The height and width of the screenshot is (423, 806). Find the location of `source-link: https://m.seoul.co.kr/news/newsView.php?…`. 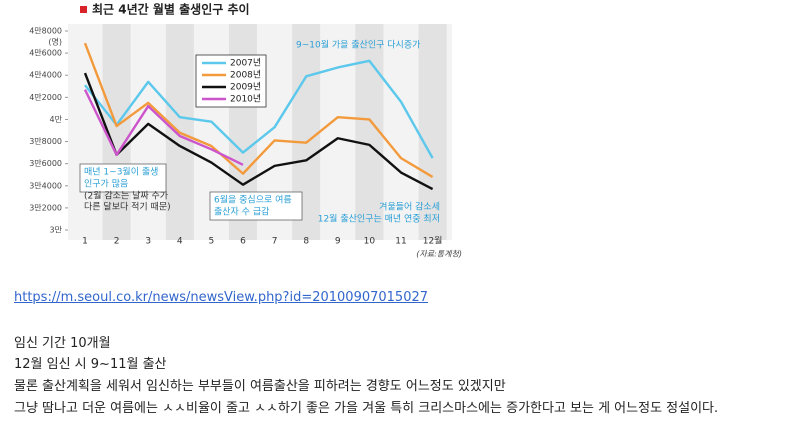

source-link: https://m.seoul.co.kr/news/newsView.php?… is located at coordinates (221, 297).